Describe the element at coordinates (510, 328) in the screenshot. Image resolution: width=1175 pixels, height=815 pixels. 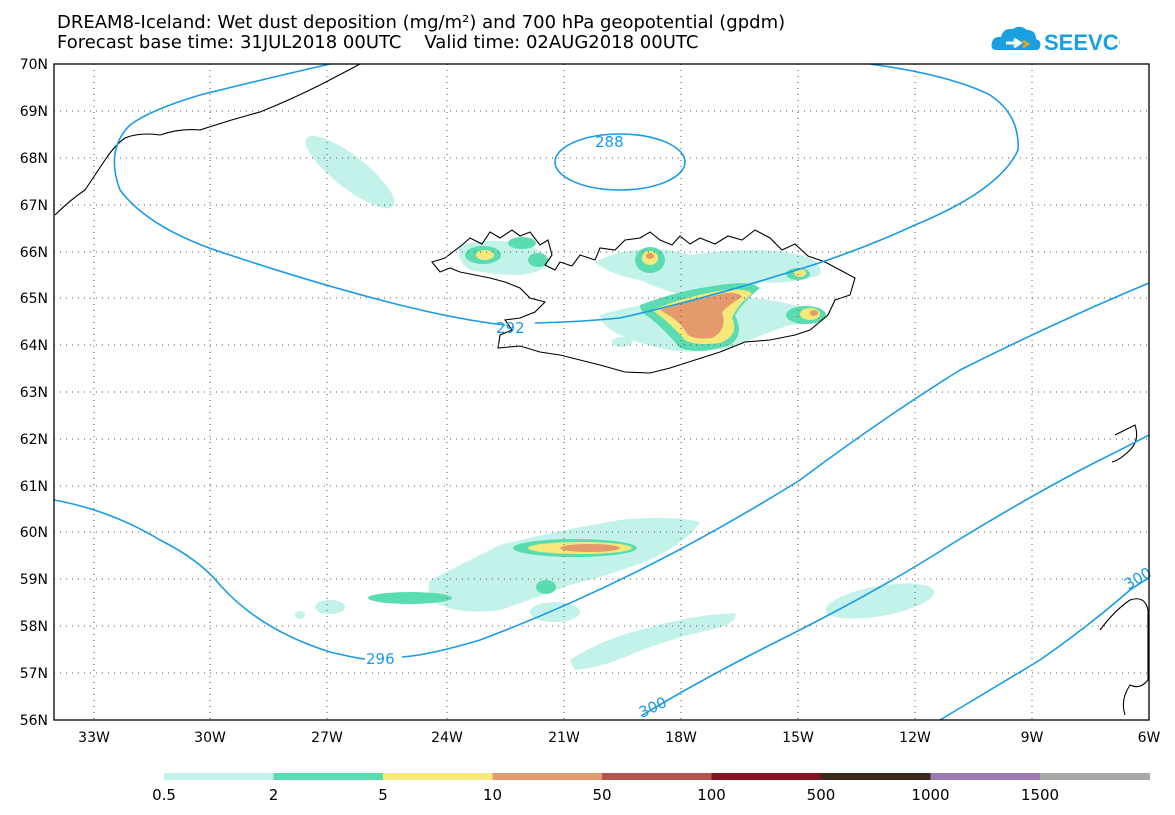
I see `contour-label: 292` at that location.